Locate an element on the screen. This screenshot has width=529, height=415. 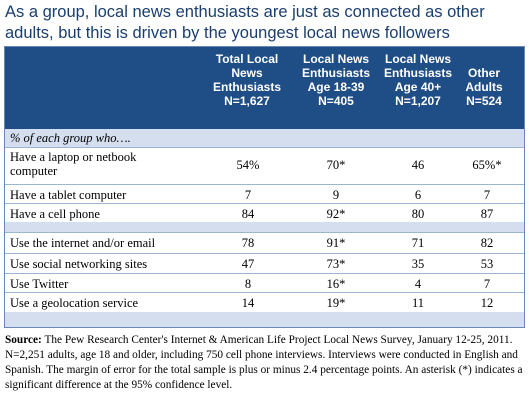
cell-value: 53 is located at coordinates (487, 264).